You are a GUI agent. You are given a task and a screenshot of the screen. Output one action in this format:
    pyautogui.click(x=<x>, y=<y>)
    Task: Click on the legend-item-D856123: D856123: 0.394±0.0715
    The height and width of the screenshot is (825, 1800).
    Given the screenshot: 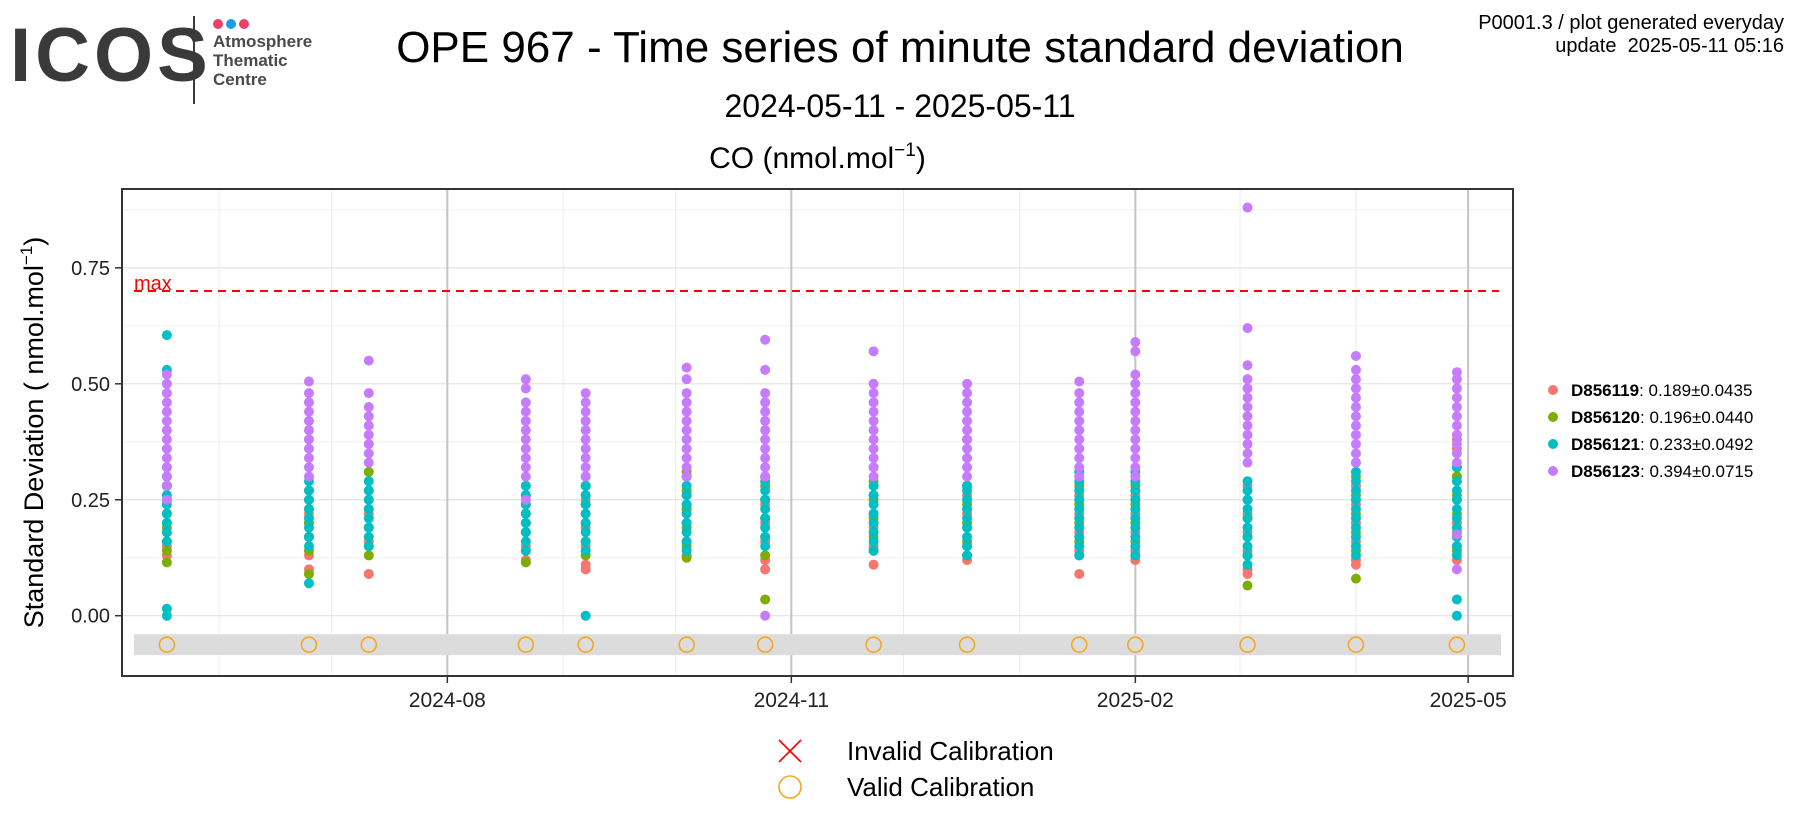 What is the action you would take?
    pyautogui.click(x=1662, y=471)
    